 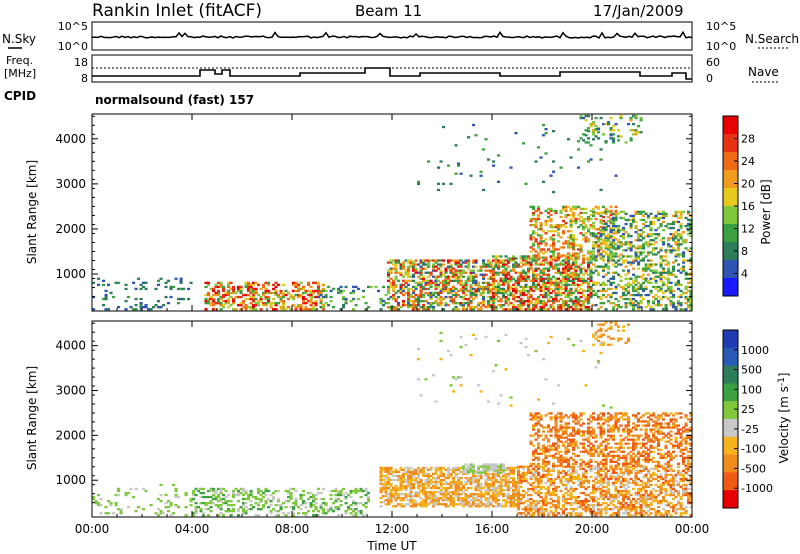 I want to click on colorbar-tick-label: 28, so click(x=748, y=139).